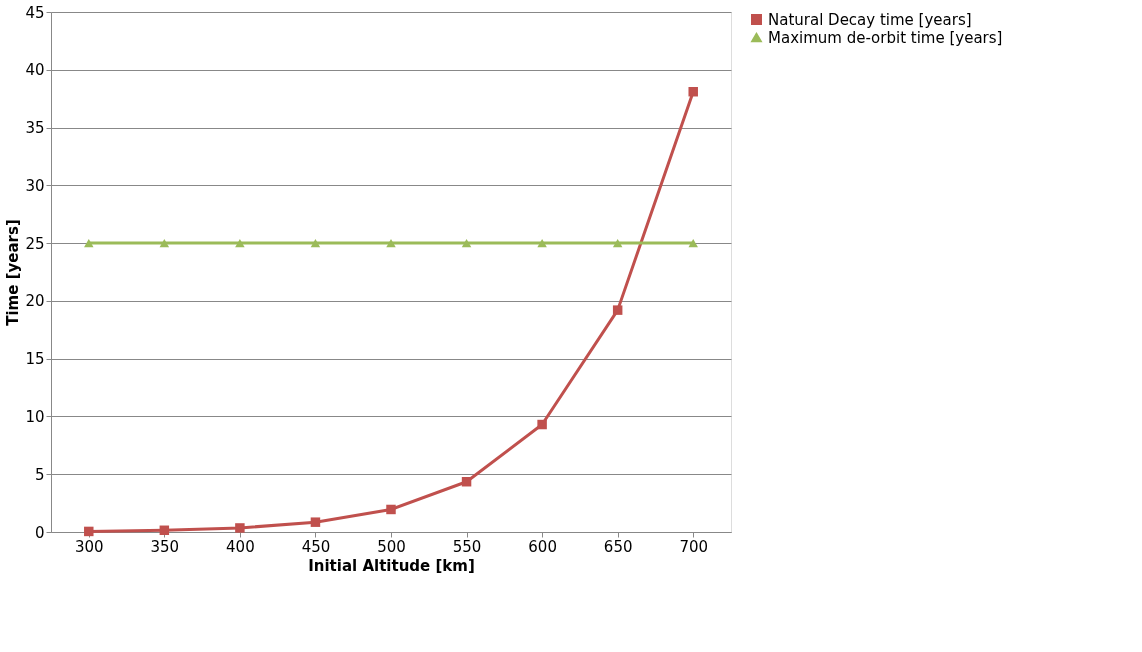  Describe the element at coordinates (391, 565) in the screenshot. I see `x-axis-title: Initial Altitude [km]` at that location.